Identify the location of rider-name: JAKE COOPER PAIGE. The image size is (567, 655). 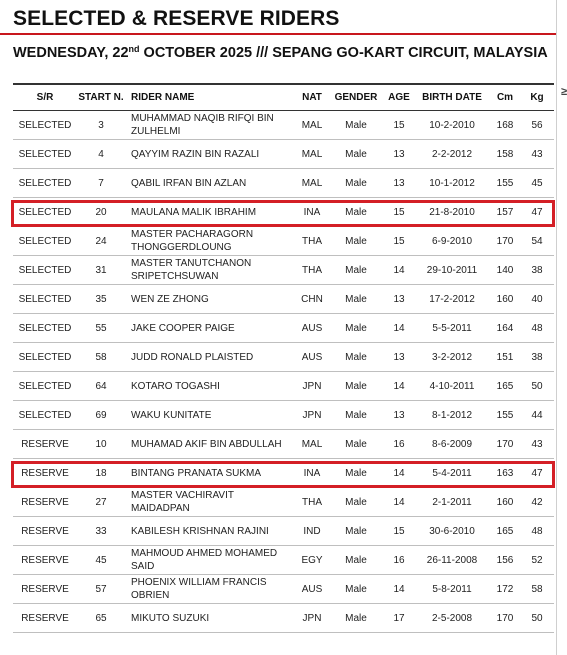
(183, 328).